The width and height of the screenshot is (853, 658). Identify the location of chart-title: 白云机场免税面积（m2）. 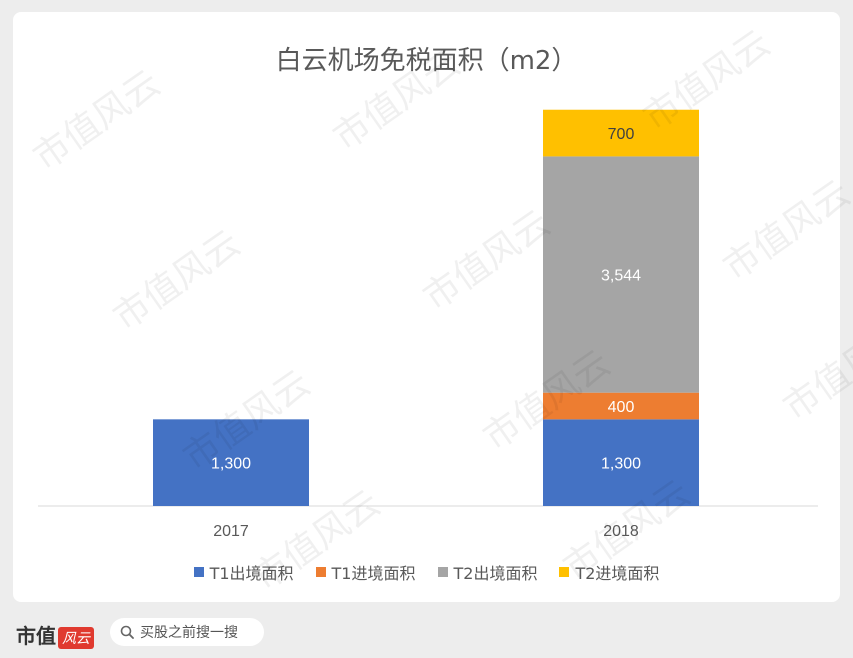
(426, 61).